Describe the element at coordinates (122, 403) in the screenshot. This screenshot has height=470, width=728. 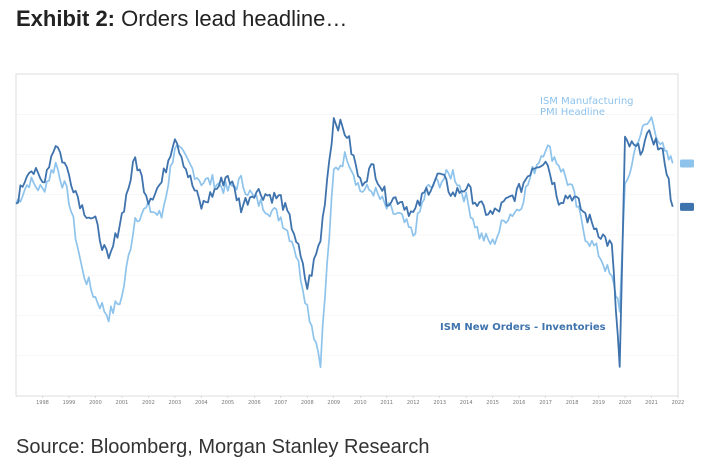
I see `x-tick-label: 2001` at that location.